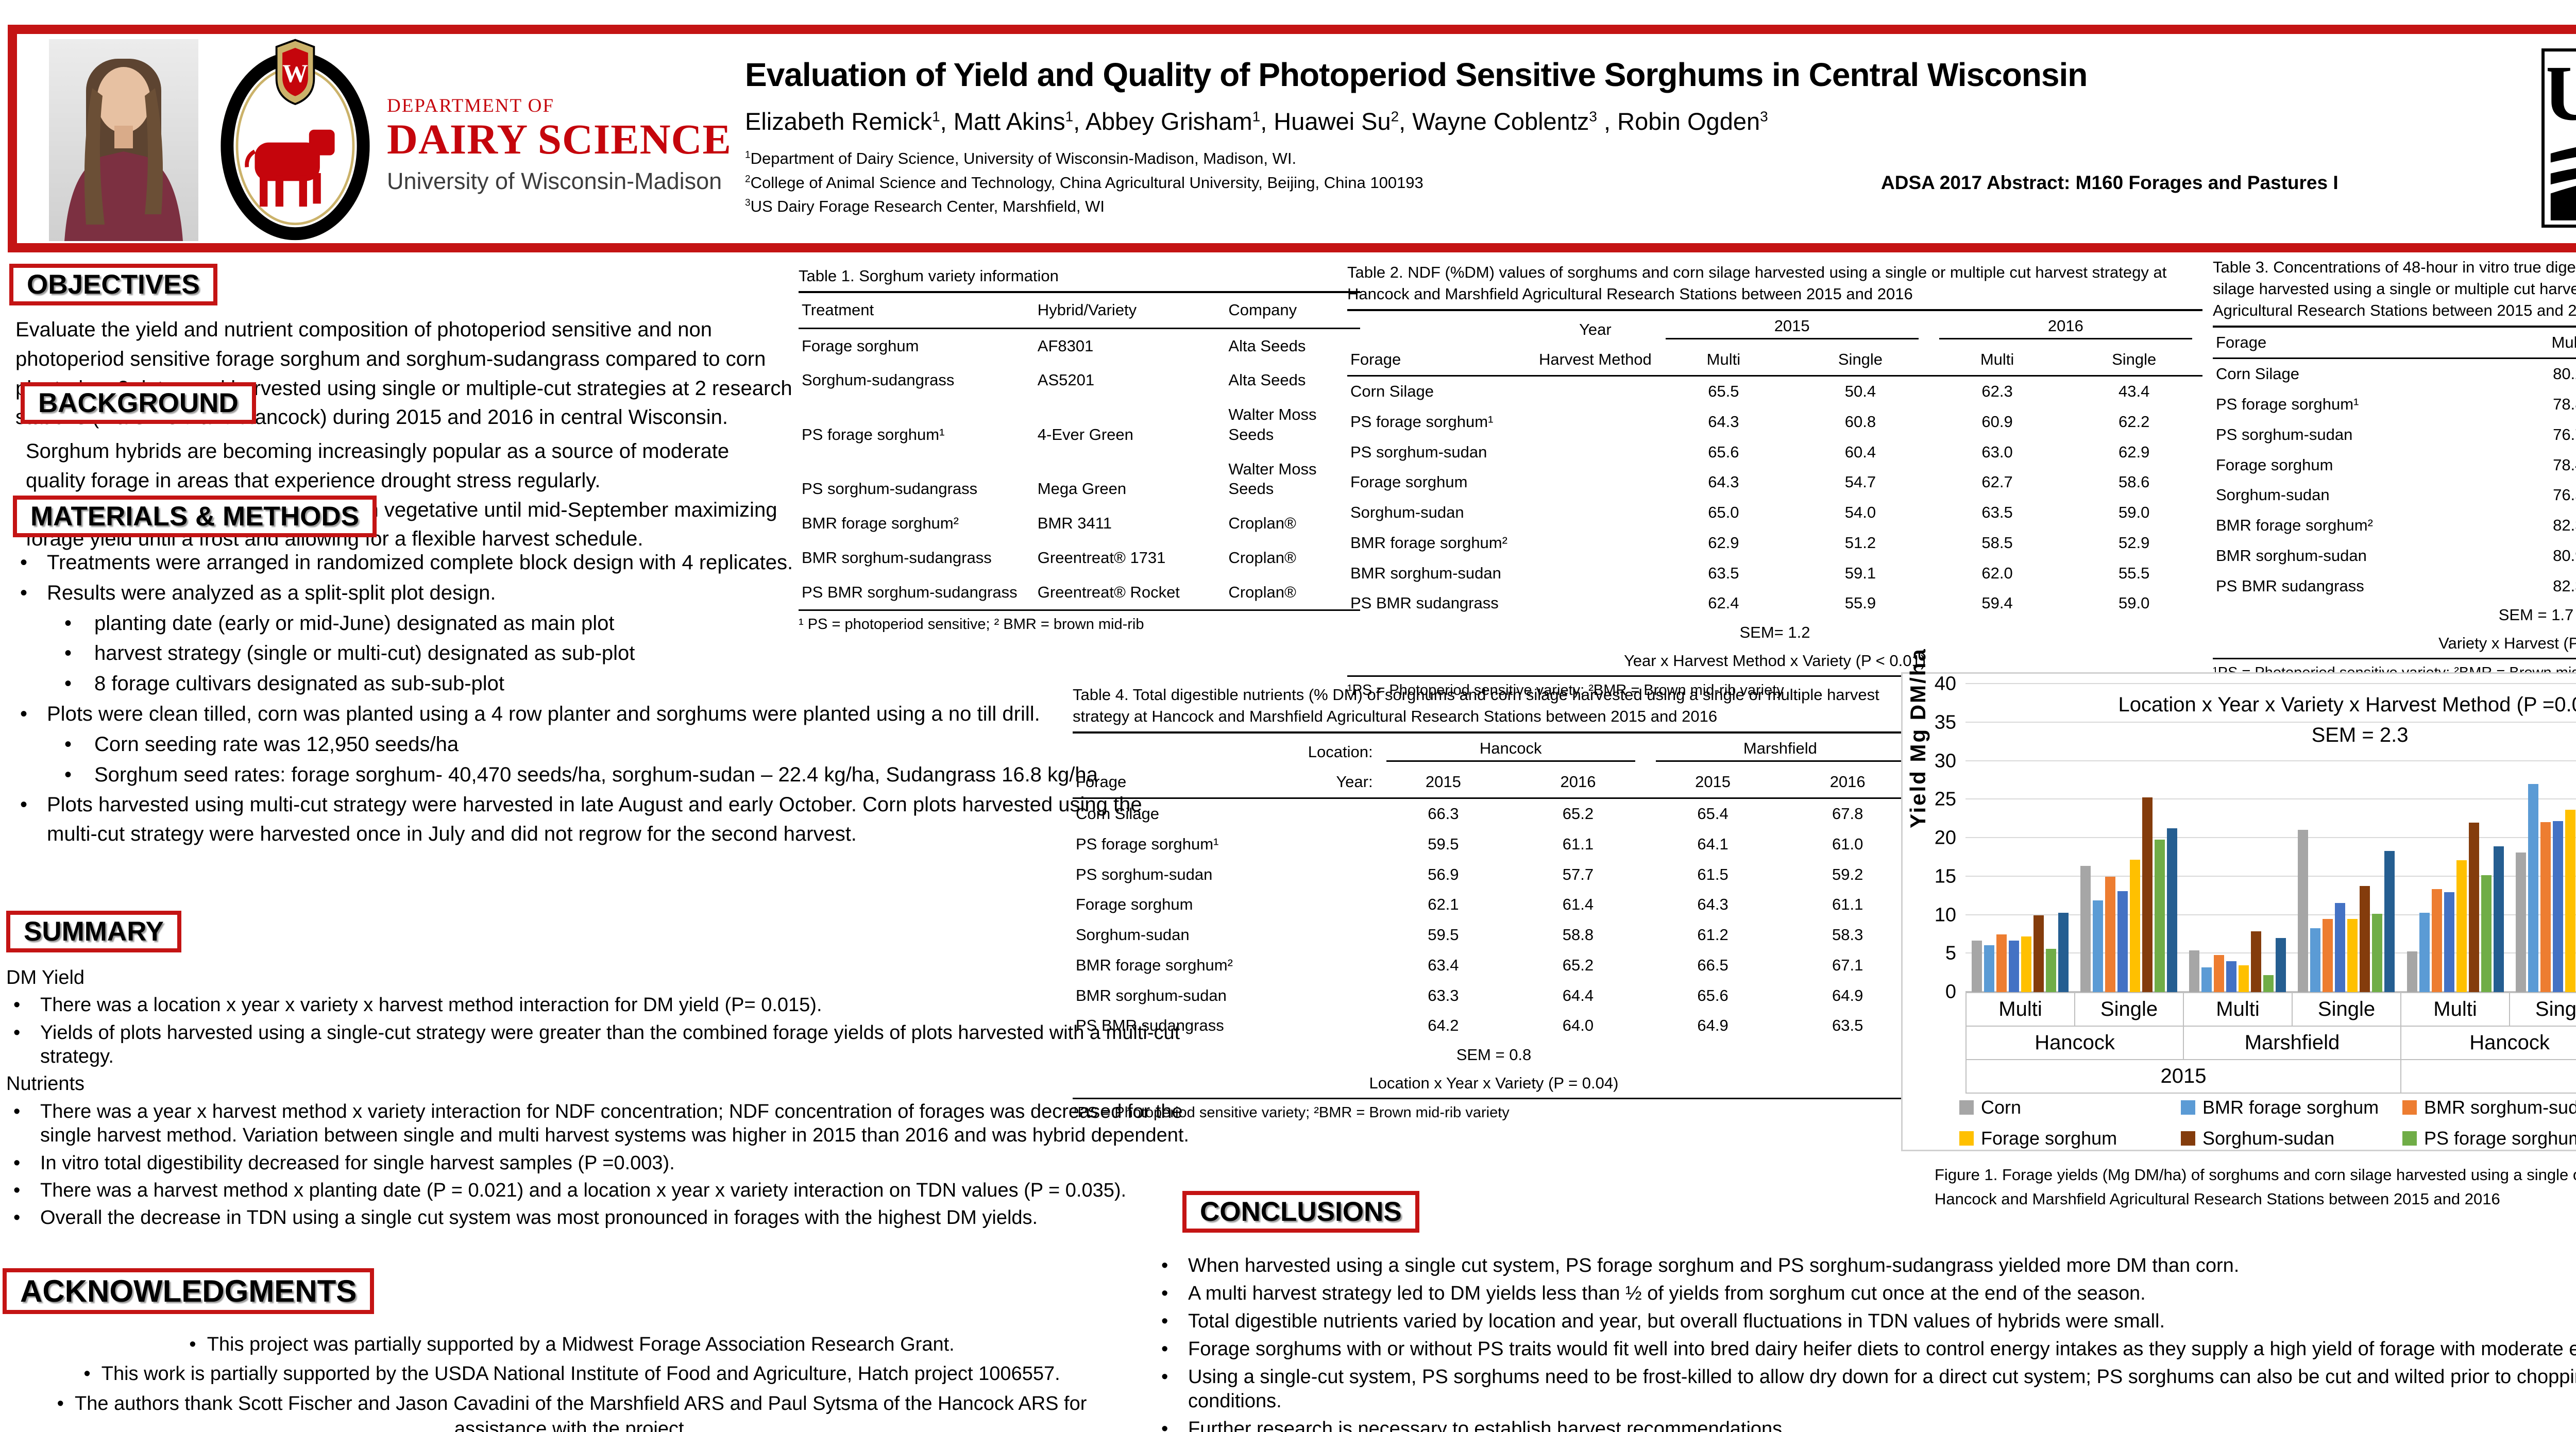 Image resolution: width=2576 pixels, height=1432 pixels. Describe the element at coordinates (1750, 542) in the screenshot. I see `table-row: BMR forage sorghum² 62.9 51.2 58.5 52.9` at that location.